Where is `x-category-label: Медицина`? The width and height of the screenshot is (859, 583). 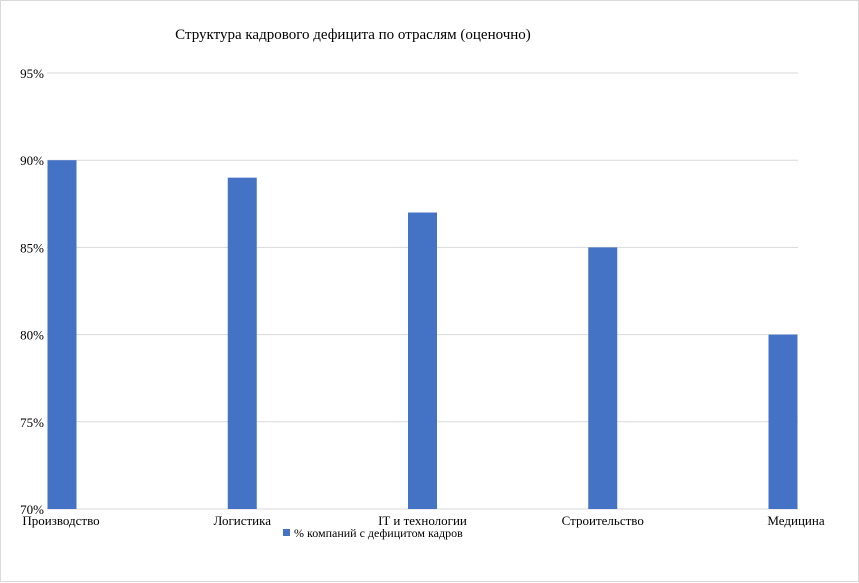
x-category-label: Медицина is located at coordinates (795, 520).